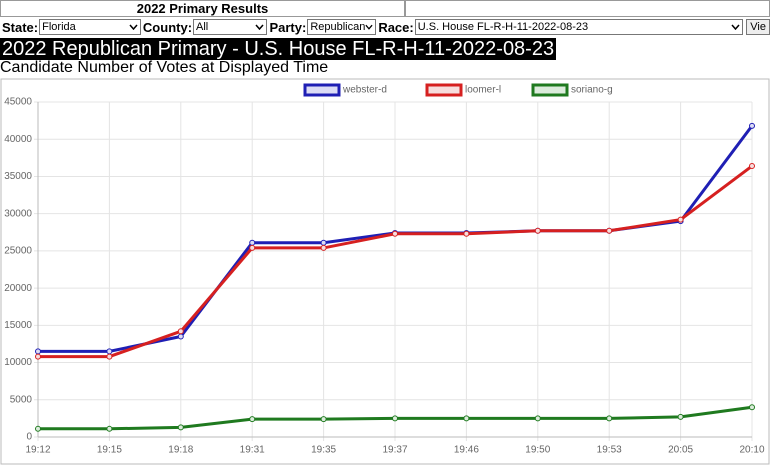 This screenshot has width=770, height=465. I want to click on y-tick-label: 5000, so click(21, 399).